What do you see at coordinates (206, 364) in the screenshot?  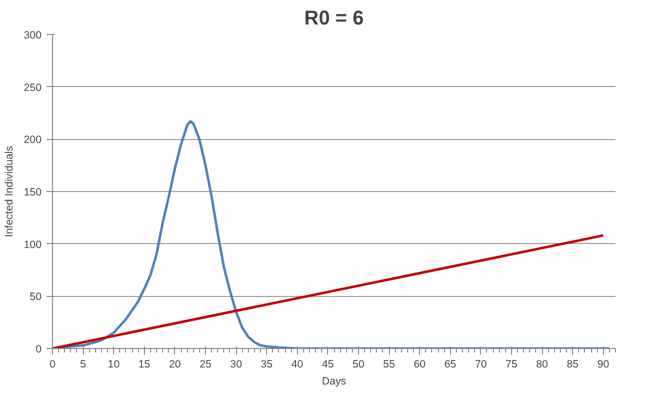 I see `x-tick-label: 25` at bounding box center [206, 364].